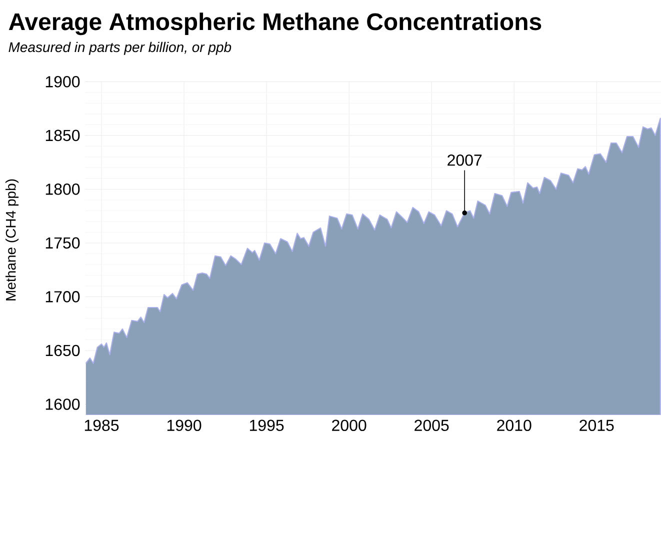  What do you see at coordinates (101, 426) in the screenshot?
I see `x-tick-label: 1985` at bounding box center [101, 426].